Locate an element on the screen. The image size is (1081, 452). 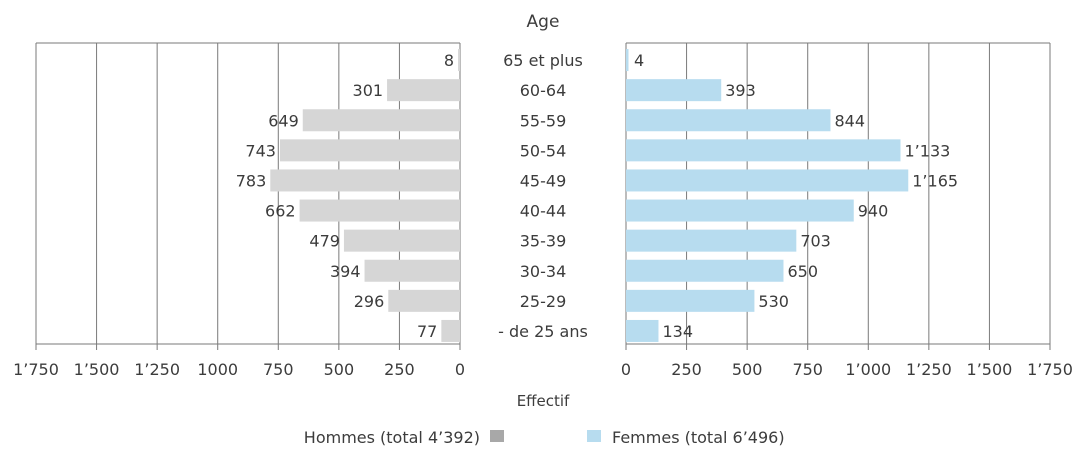
data-label-hommes: 743 is located at coordinates (260, 150).